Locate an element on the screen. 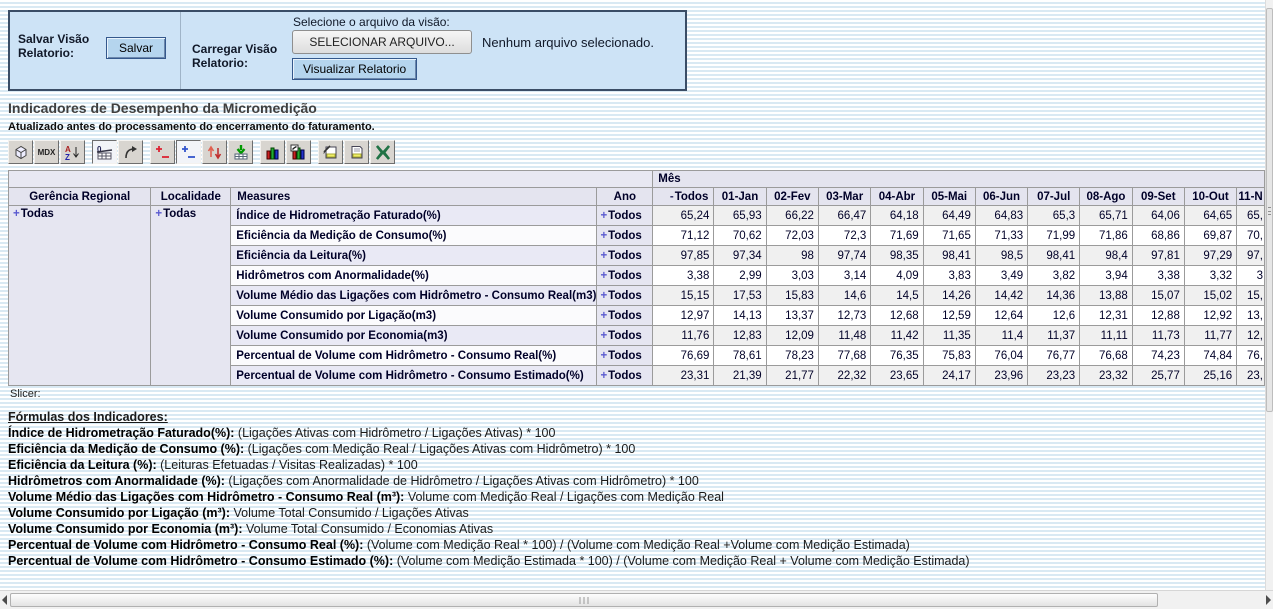 The image size is (1273, 609). value-cell: 23,96 is located at coordinates (1001, 375).